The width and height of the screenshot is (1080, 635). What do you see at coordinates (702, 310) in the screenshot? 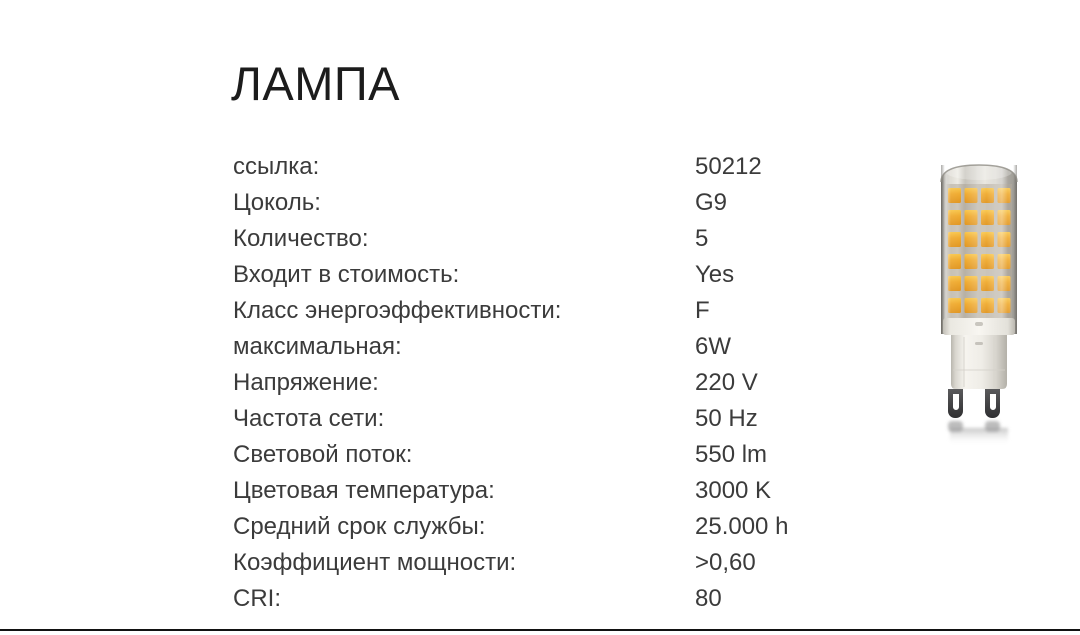
I see `spec-value: F` at bounding box center [702, 310].